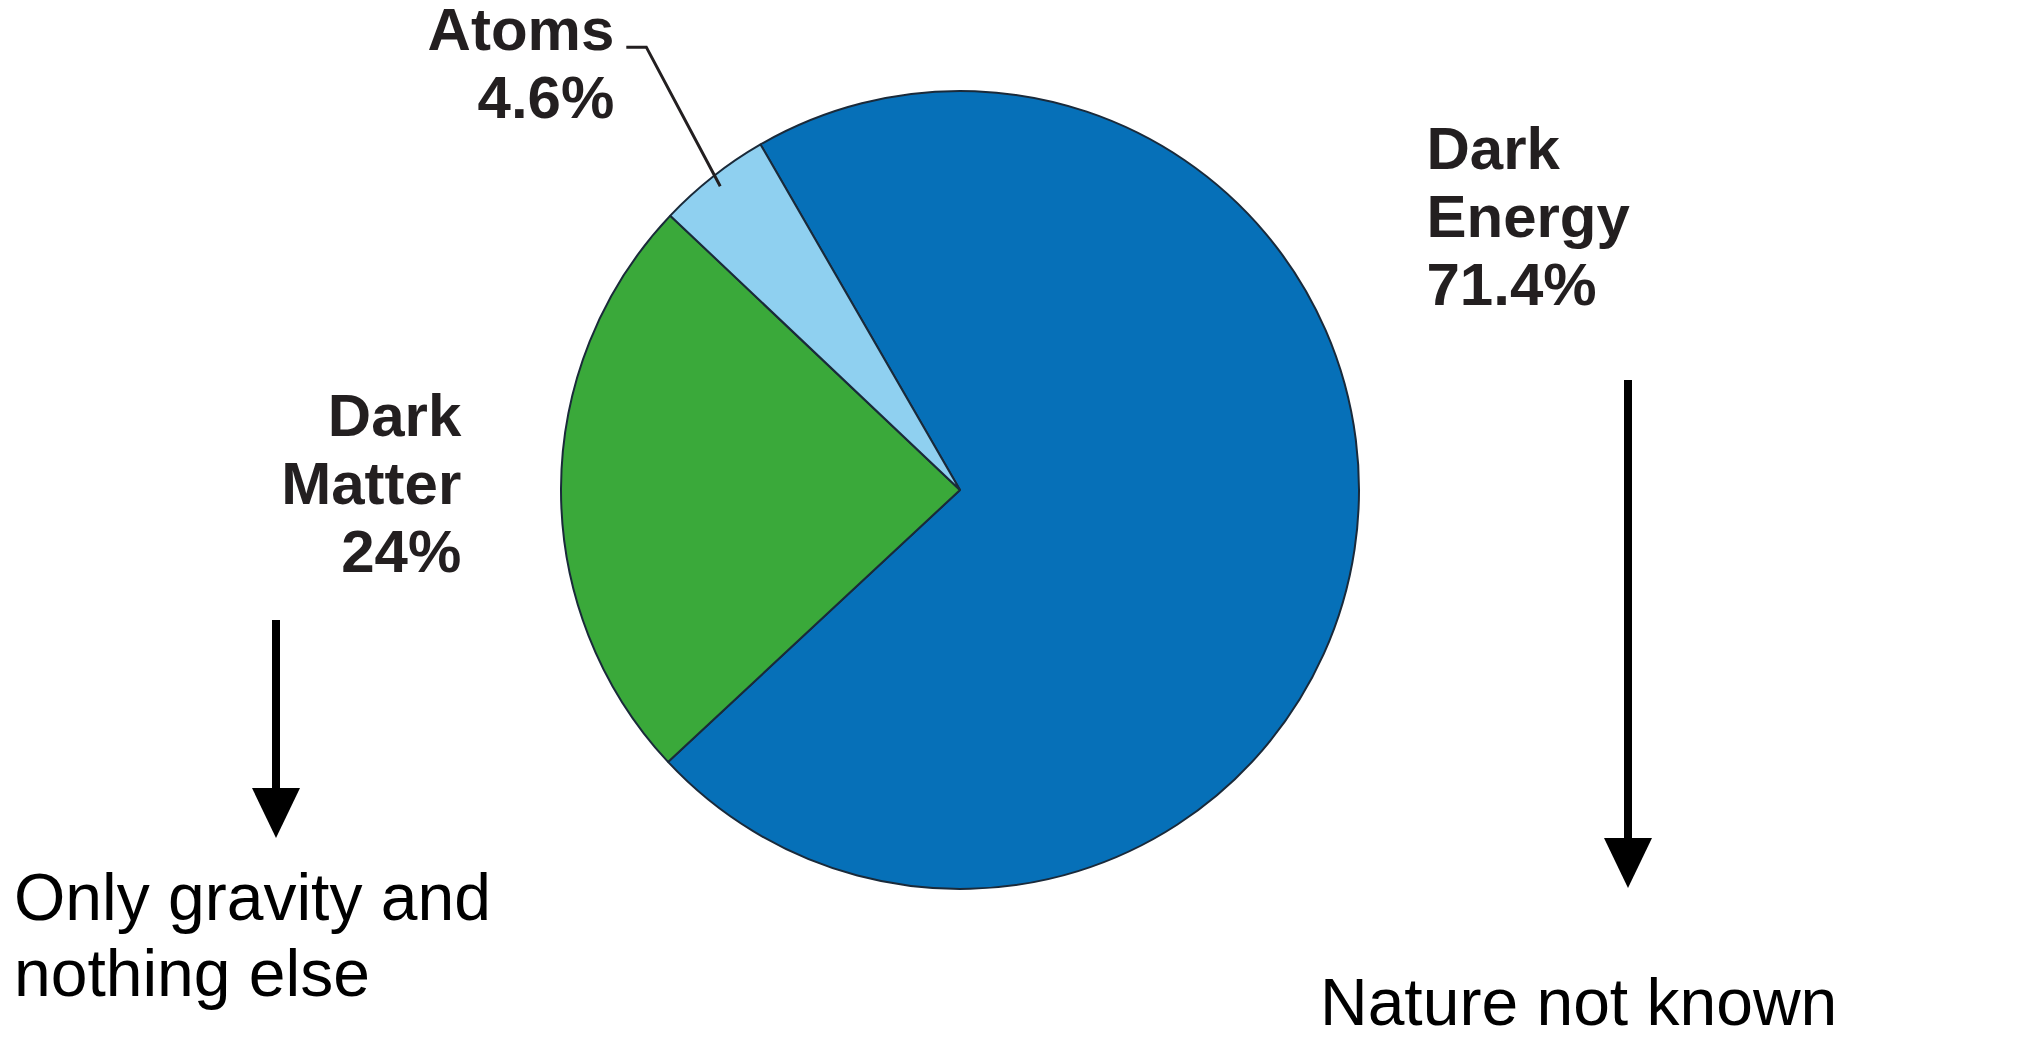 This screenshot has width=2040, height=1046. Describe the element at coordinates (546, 97) in the screenshot. I see `data-label: 4.6%` at that location.